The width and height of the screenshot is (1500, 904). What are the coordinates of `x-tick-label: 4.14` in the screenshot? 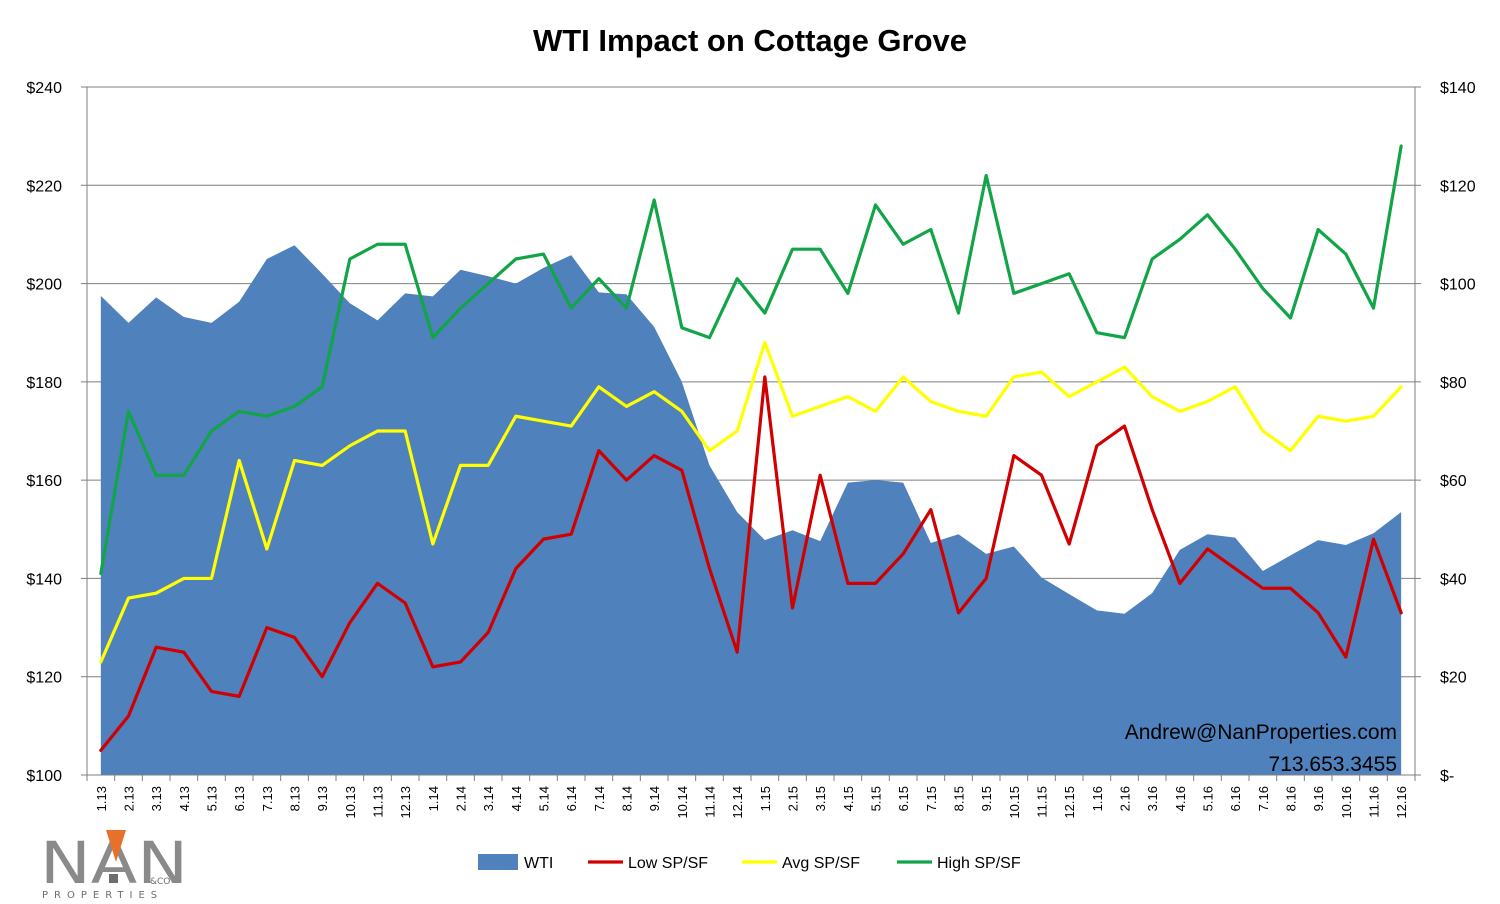 It's located at (516, 798).